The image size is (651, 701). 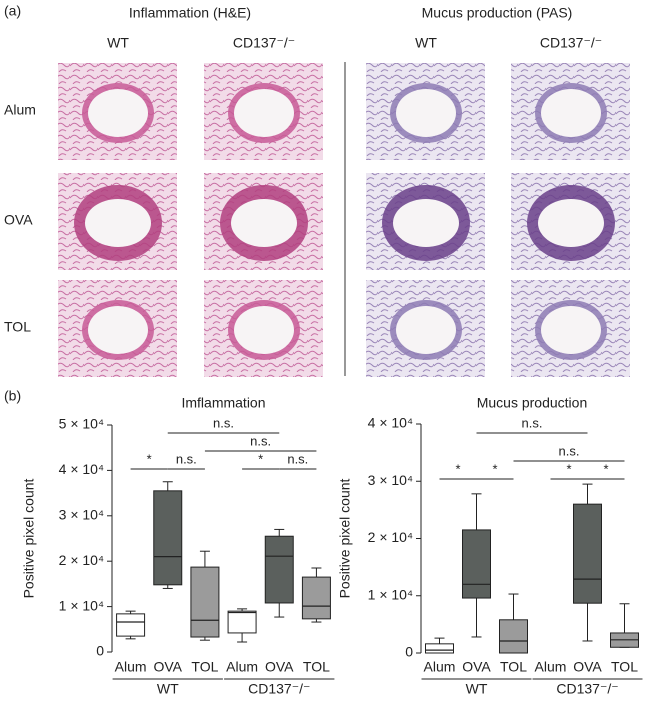 What do you see at coordinates (18, 220) in the screenshot?
I see `row-label: OVA` at bounding box center [18, 220].